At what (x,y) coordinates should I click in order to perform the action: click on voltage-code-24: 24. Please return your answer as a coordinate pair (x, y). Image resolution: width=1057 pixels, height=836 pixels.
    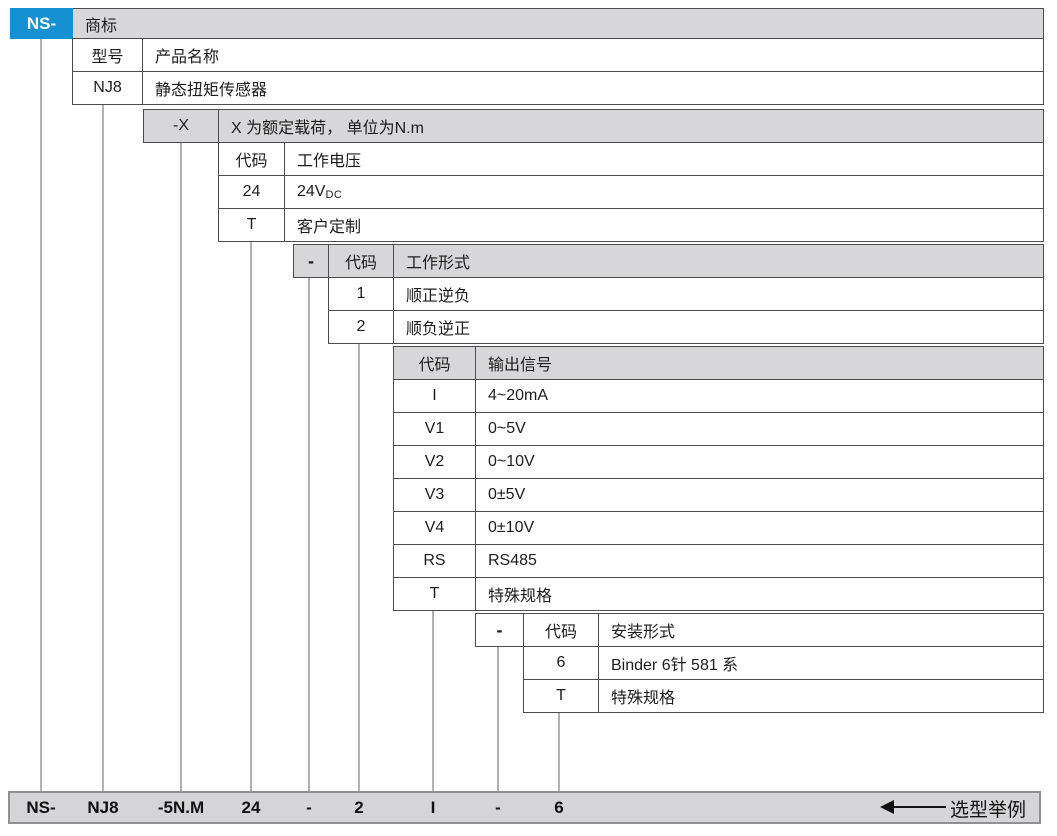
    Looking at the image, I should click on (252, 192).